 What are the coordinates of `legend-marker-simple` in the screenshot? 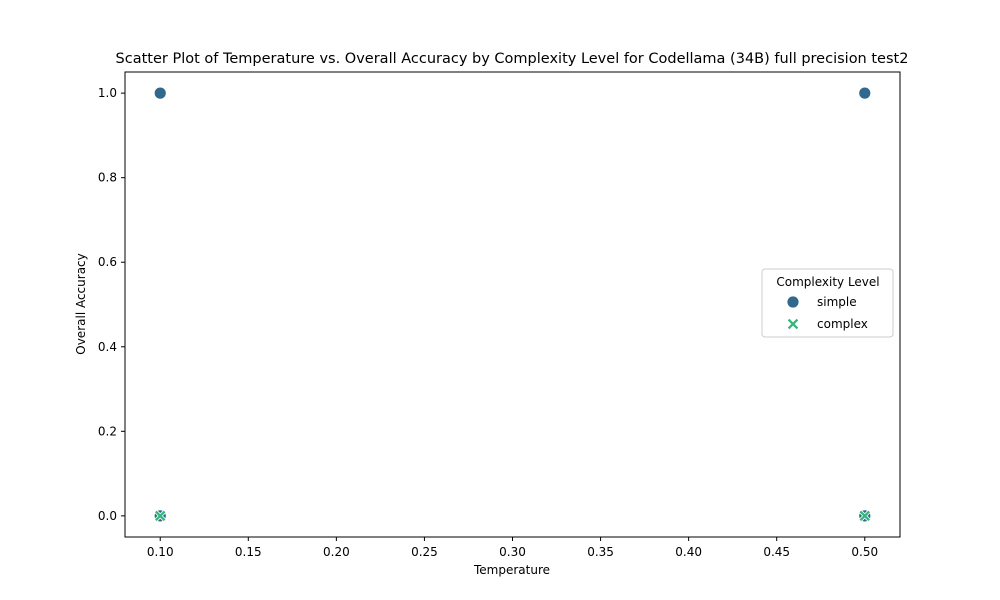 It's located at (793, 302).